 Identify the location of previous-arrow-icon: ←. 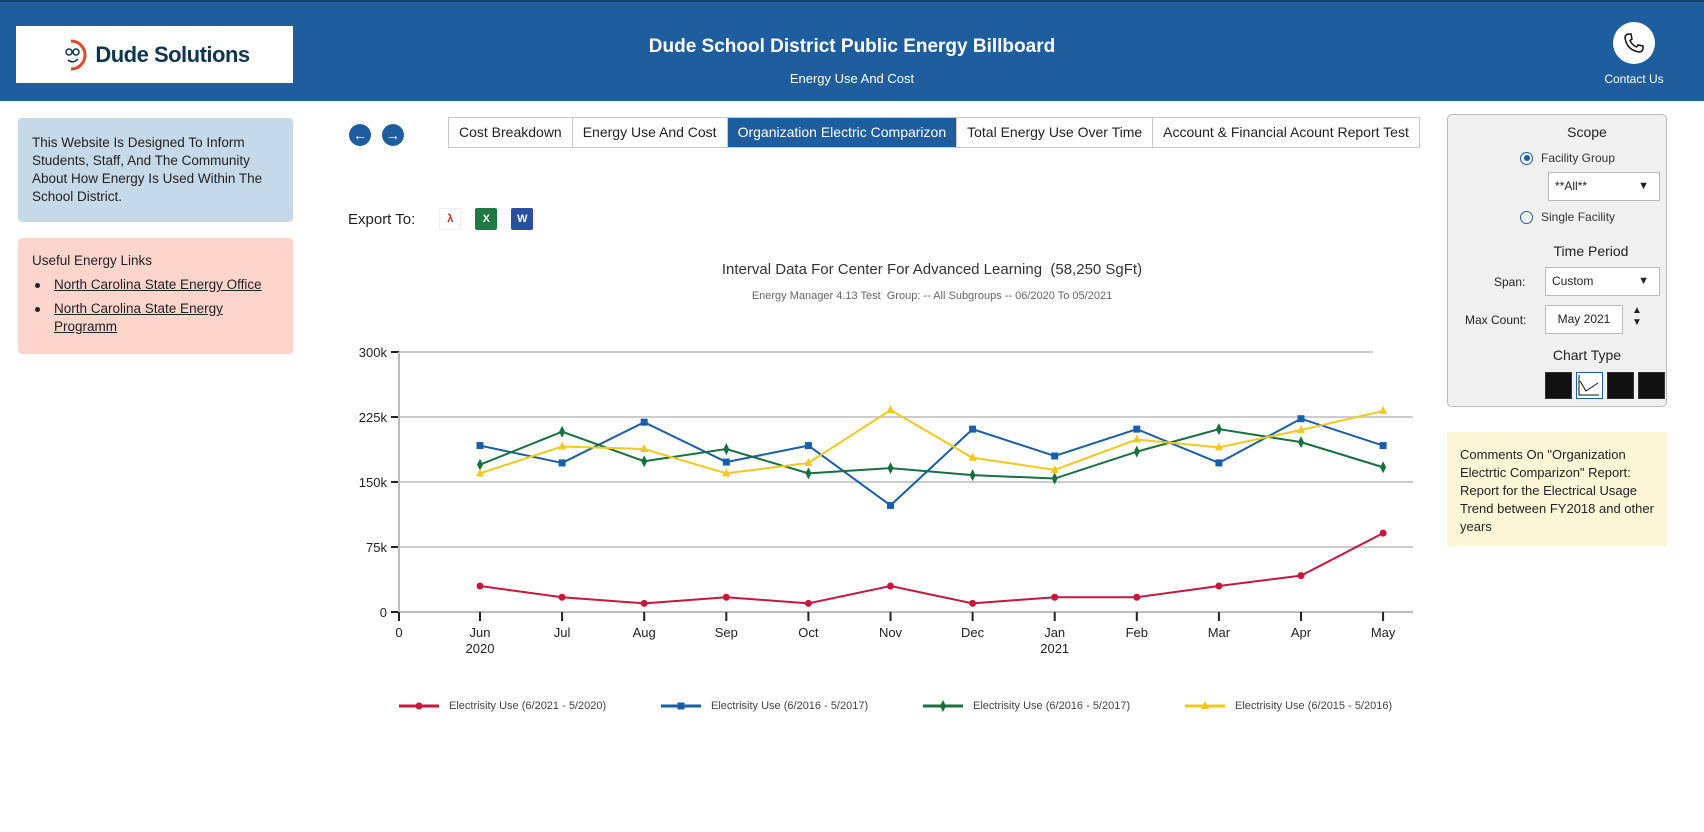
(360, 135).